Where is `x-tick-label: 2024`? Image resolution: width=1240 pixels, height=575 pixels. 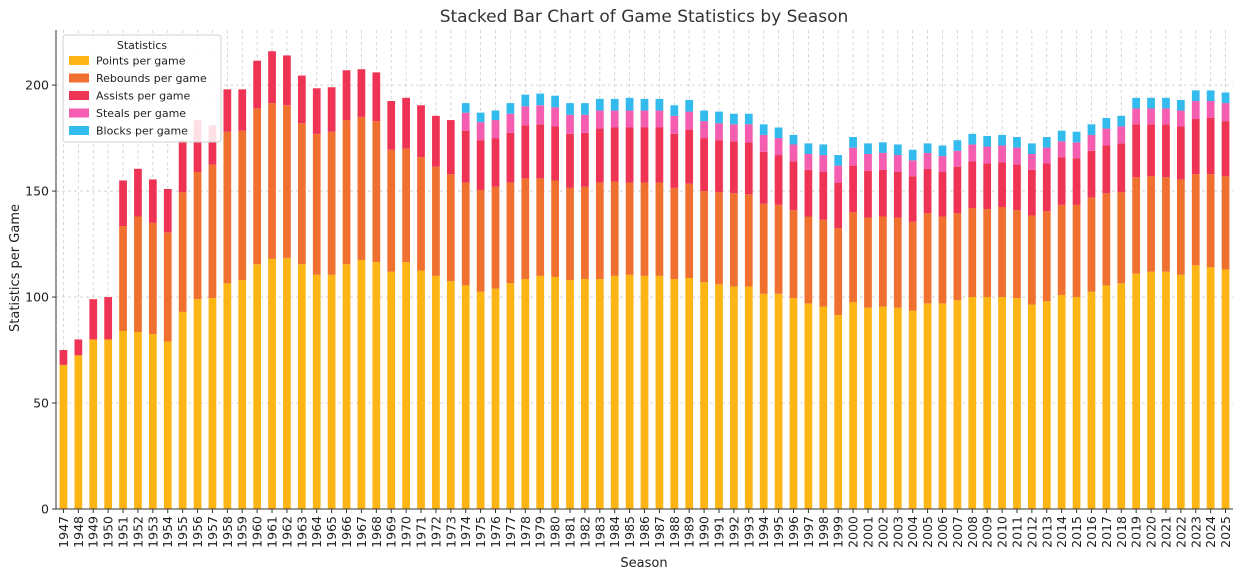 x-tick-label: 2024 is located at coordinates (1210, 532).